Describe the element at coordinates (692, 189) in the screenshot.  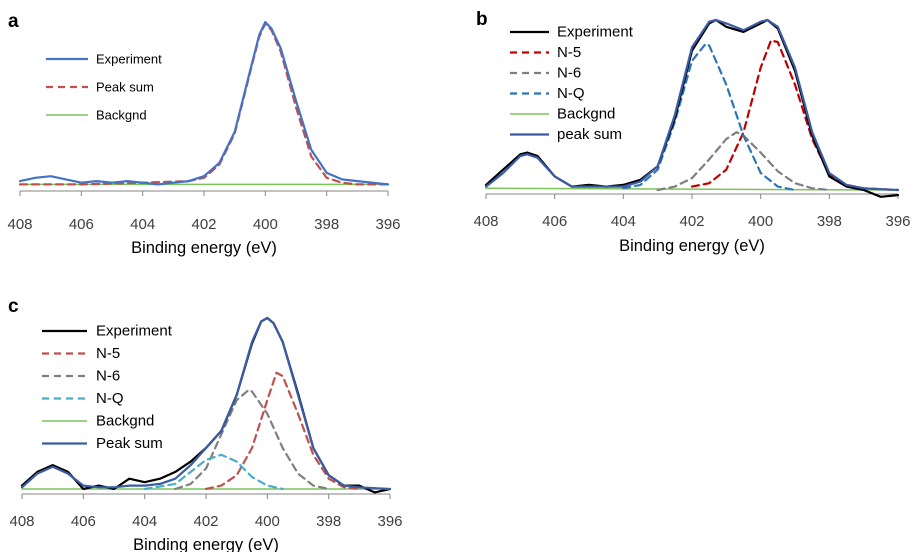
I see `series-line-backgnd` at that location.